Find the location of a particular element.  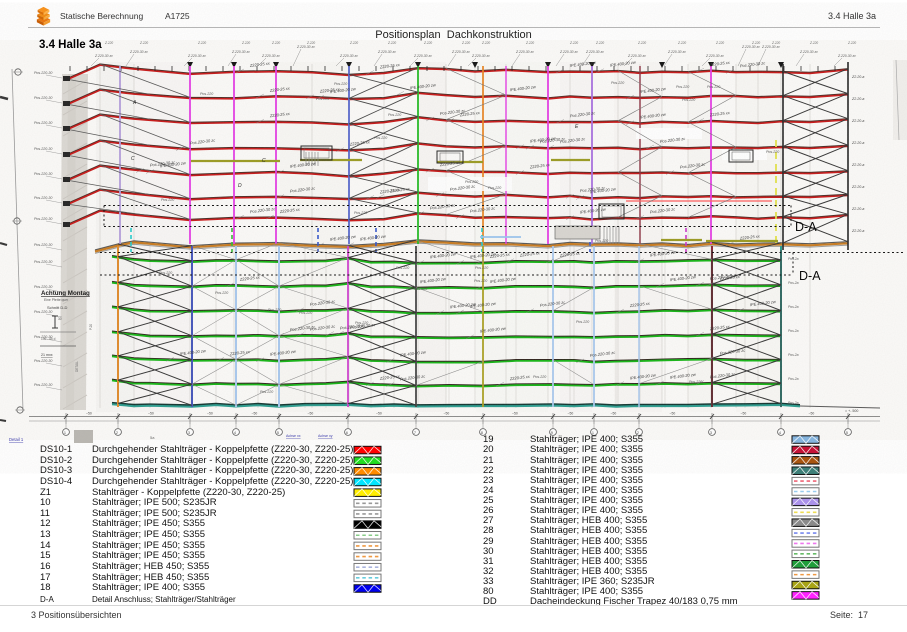

svg-text: Achse xx is located at coordinates (293, 436).